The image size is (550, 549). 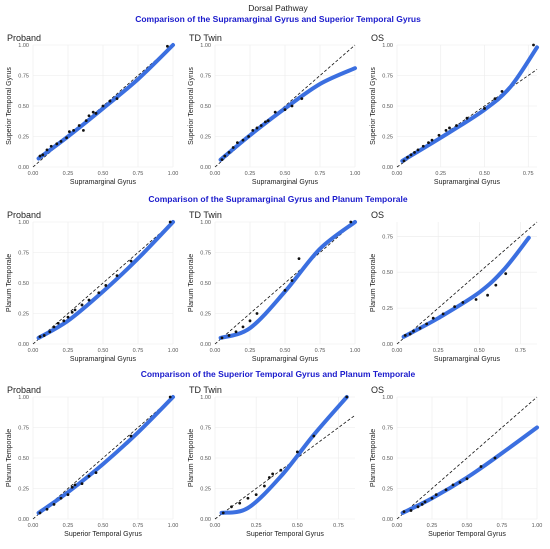 What do you see at coordinates (205, 390) in the screenshot?
I see `panel-title: TD Twin` at bounding box center [205, 390].